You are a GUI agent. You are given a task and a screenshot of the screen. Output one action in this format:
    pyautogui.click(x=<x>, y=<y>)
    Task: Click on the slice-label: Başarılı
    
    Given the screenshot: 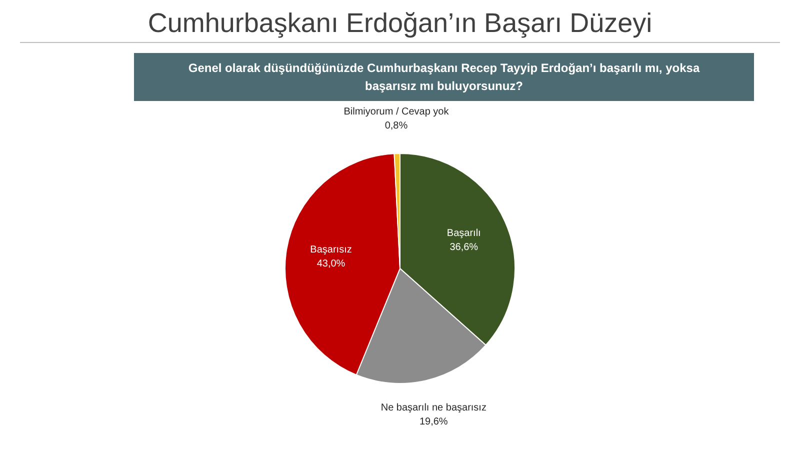 What is the action you would take?
    pyautogui.click(x=463, y=233)
    